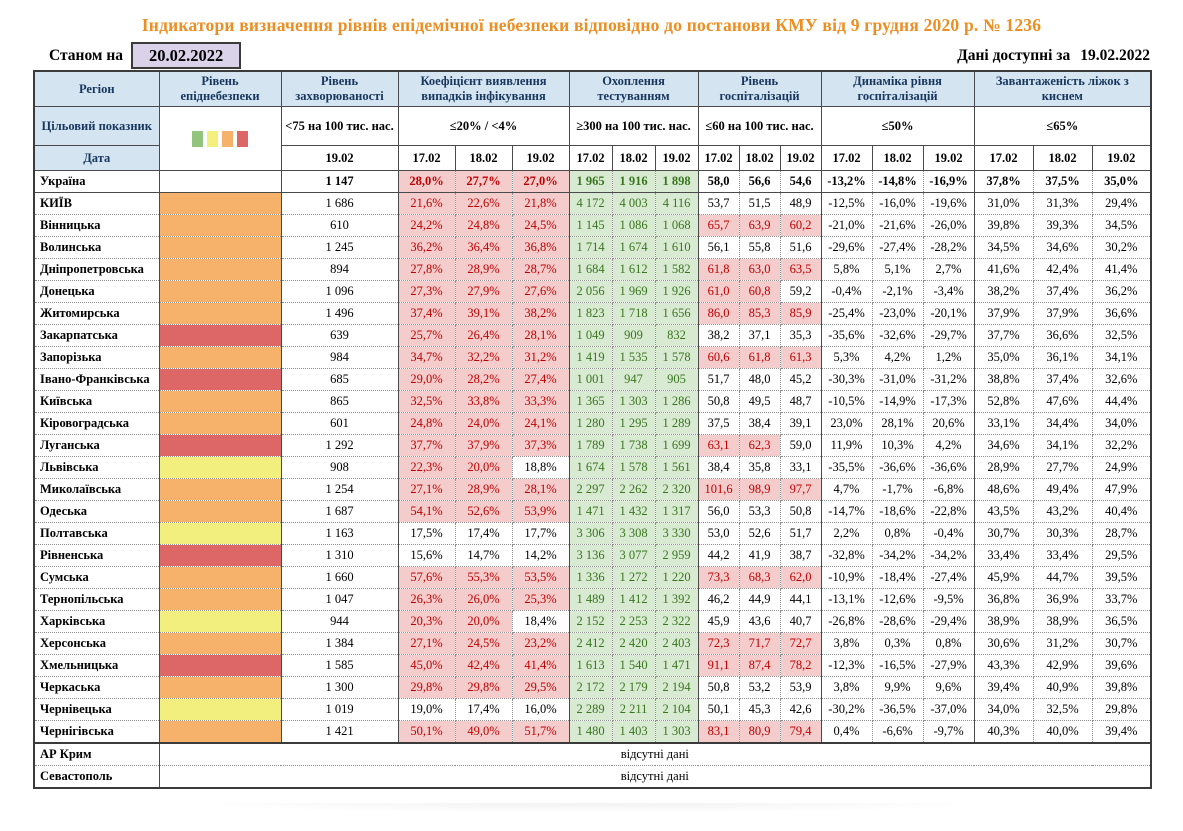 The image size is (1183, 831). Describe the element at coordinates (540, 203) in the screenshot. I see `detection-cell: 21,8%` at that location.